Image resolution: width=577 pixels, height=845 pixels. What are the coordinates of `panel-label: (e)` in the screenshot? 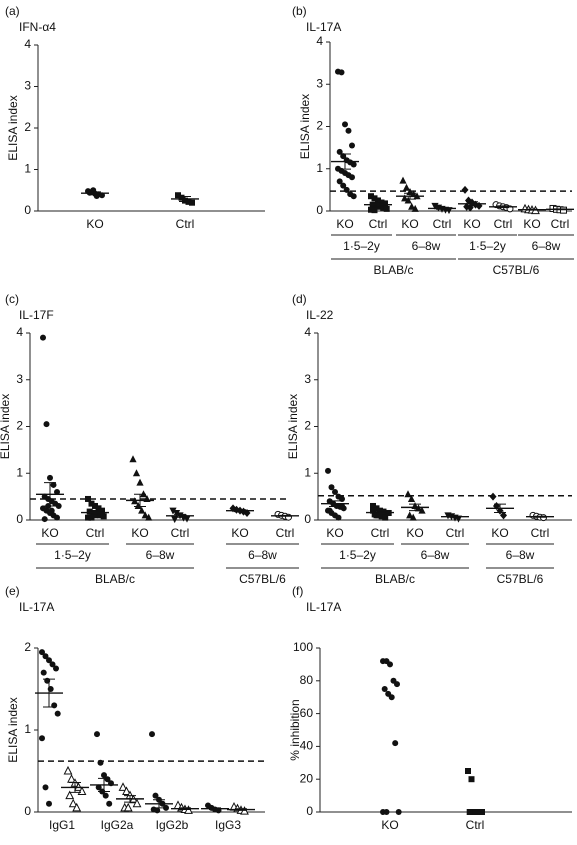 It's located at (12, 591).